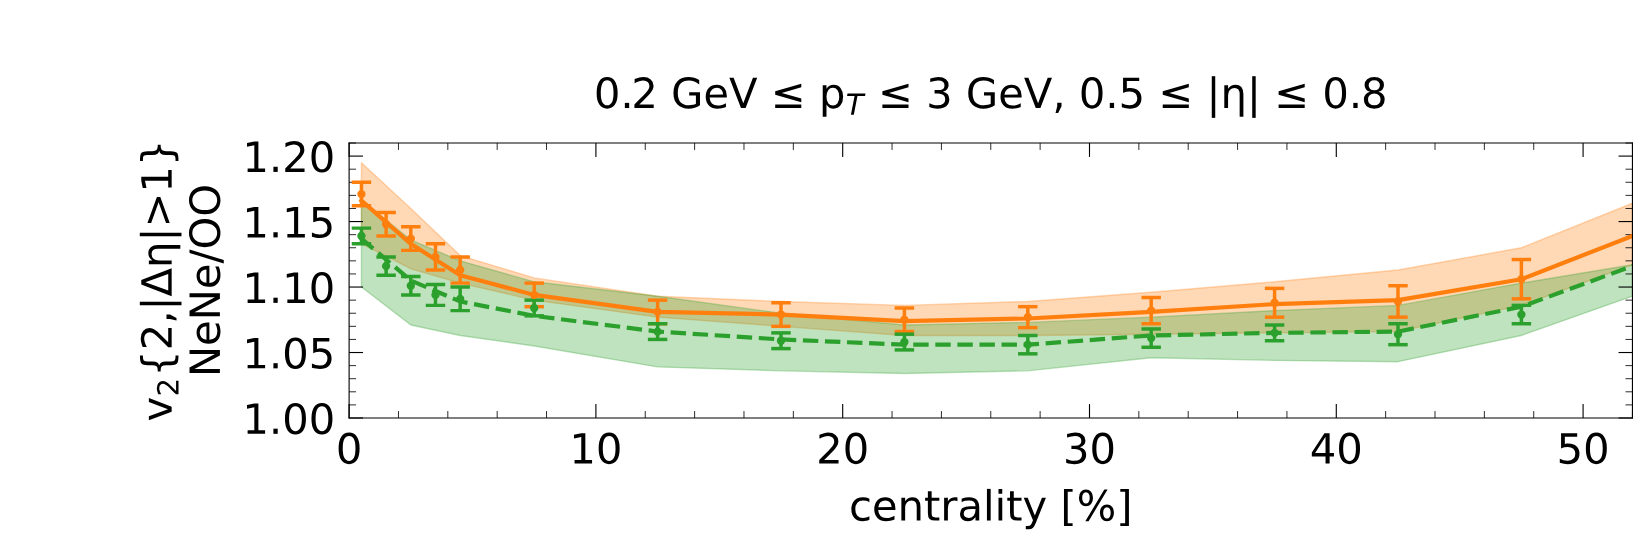 The width and height of the screenshot is (1639, 550). I want to click on x-tick-label: 30, so click(1090, 448).